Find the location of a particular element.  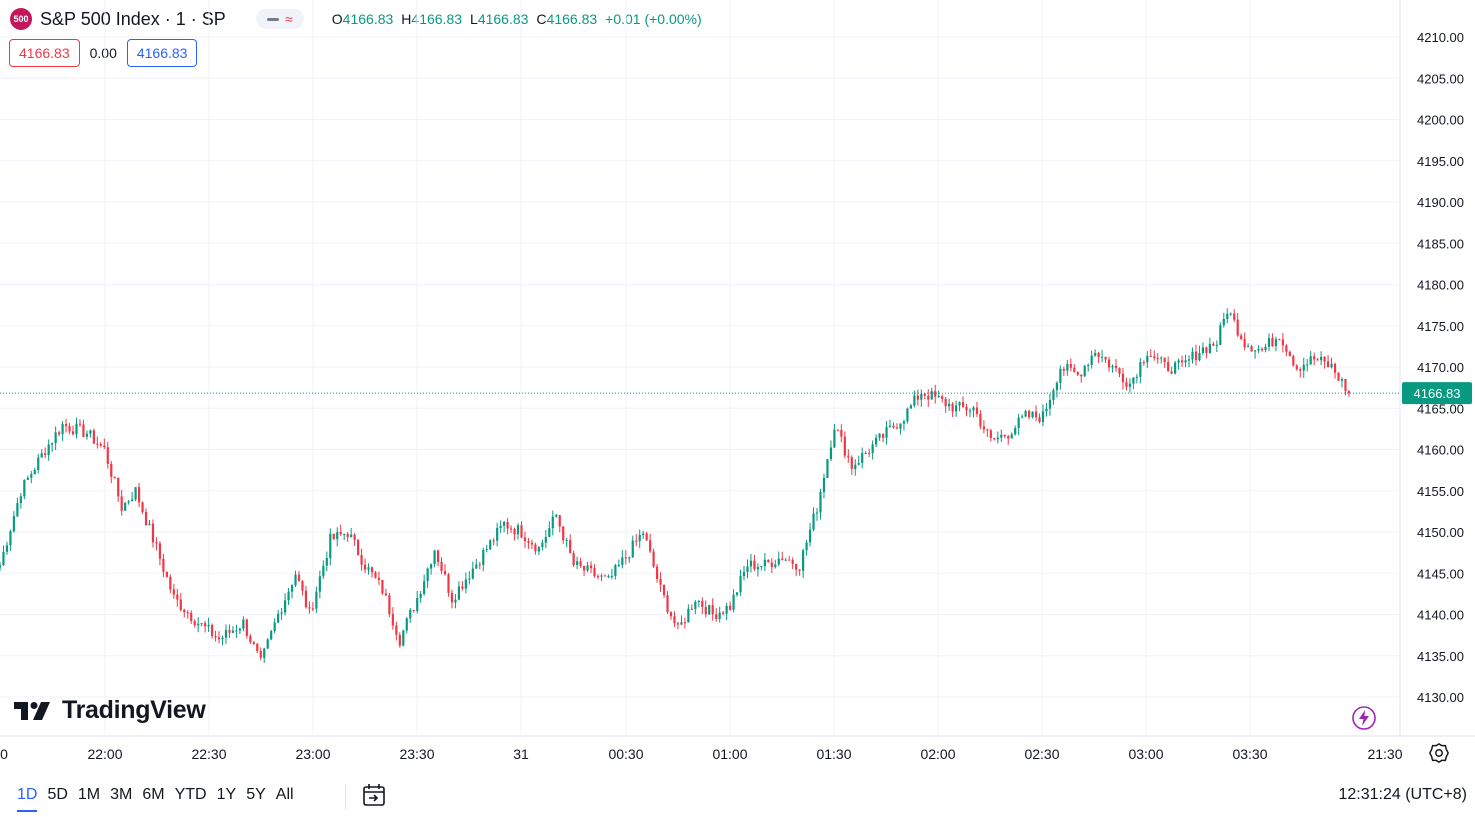

sell-button: 4166.83 is located at coordinates (44, 53).